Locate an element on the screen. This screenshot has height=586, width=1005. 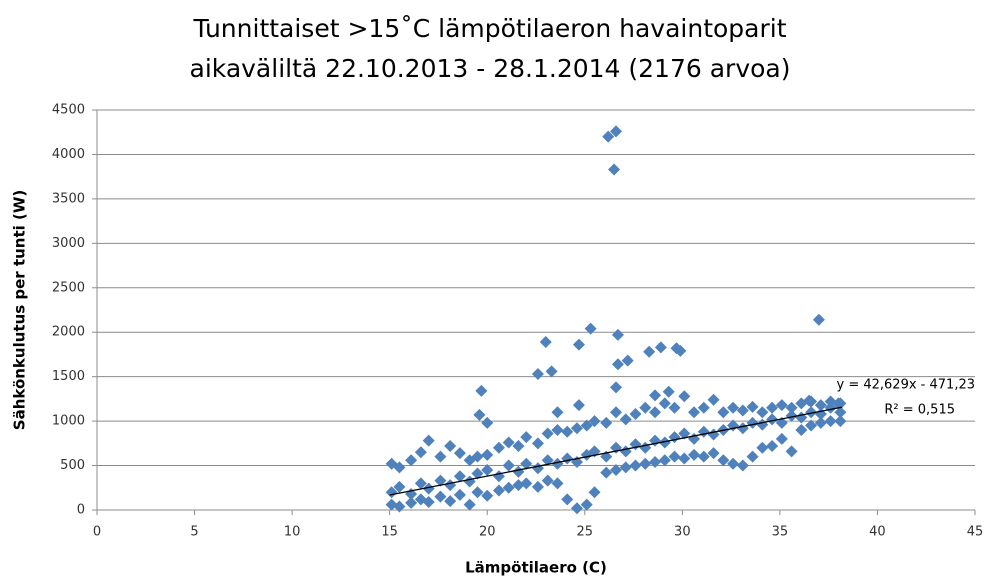
x-tick-label: 35 is located at coordinates (780, 532).